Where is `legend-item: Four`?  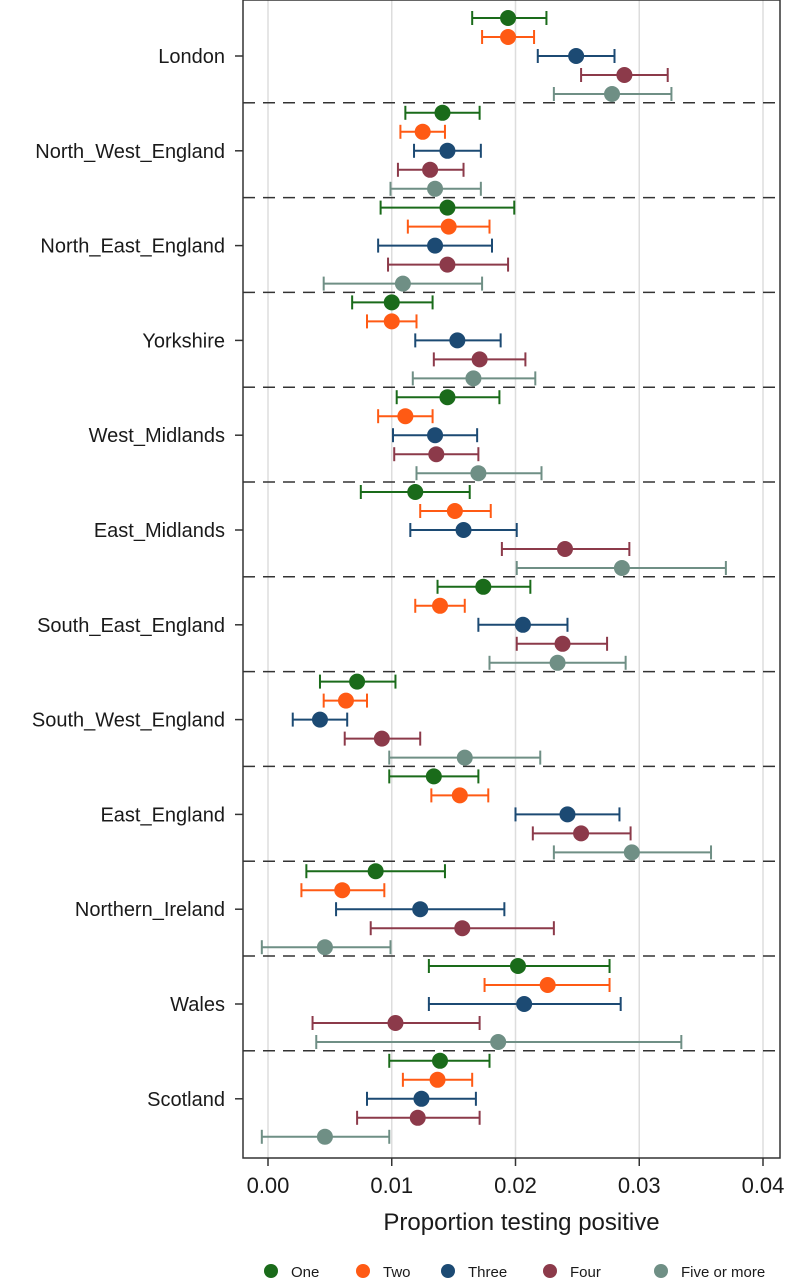 legend-item: Four is located at coordinates (572, 1272).